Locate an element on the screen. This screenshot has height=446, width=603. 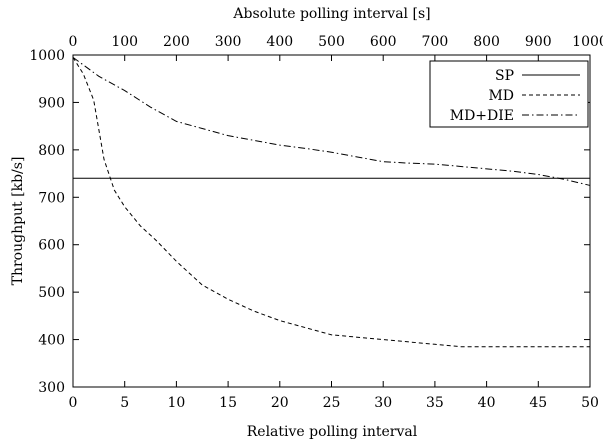
x-tick-label: 10 is located at coordinates (176, 403).